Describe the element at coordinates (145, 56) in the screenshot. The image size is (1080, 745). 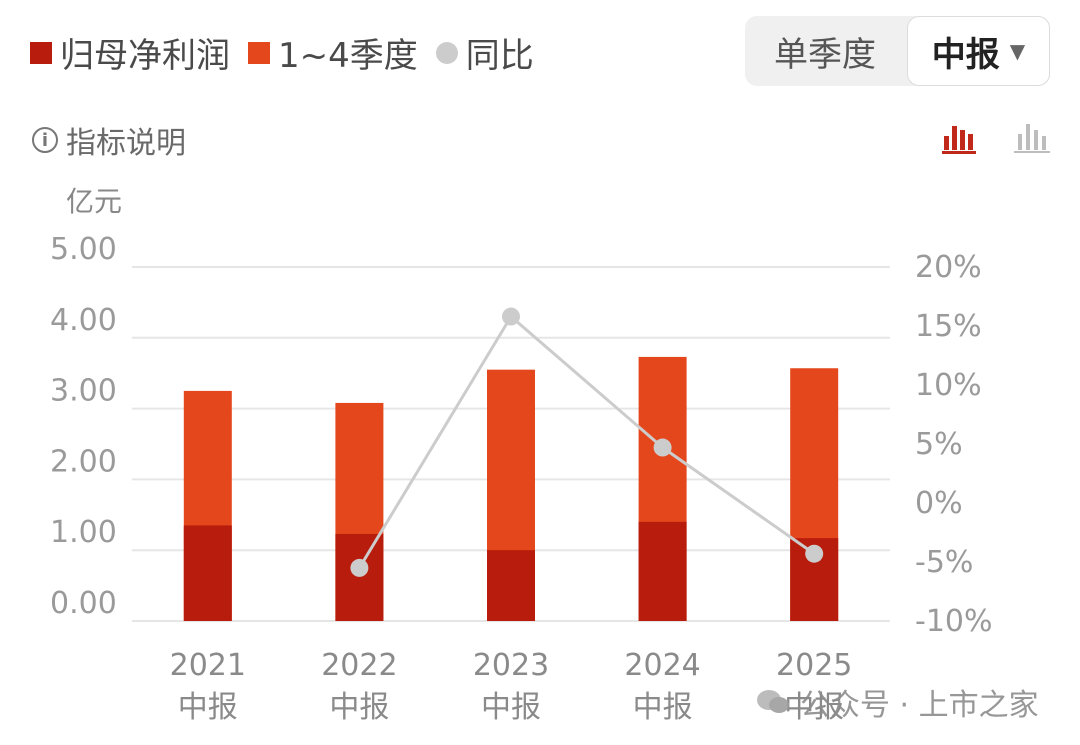
I see `legend-net-profit-label: 归母净利润` at that location.